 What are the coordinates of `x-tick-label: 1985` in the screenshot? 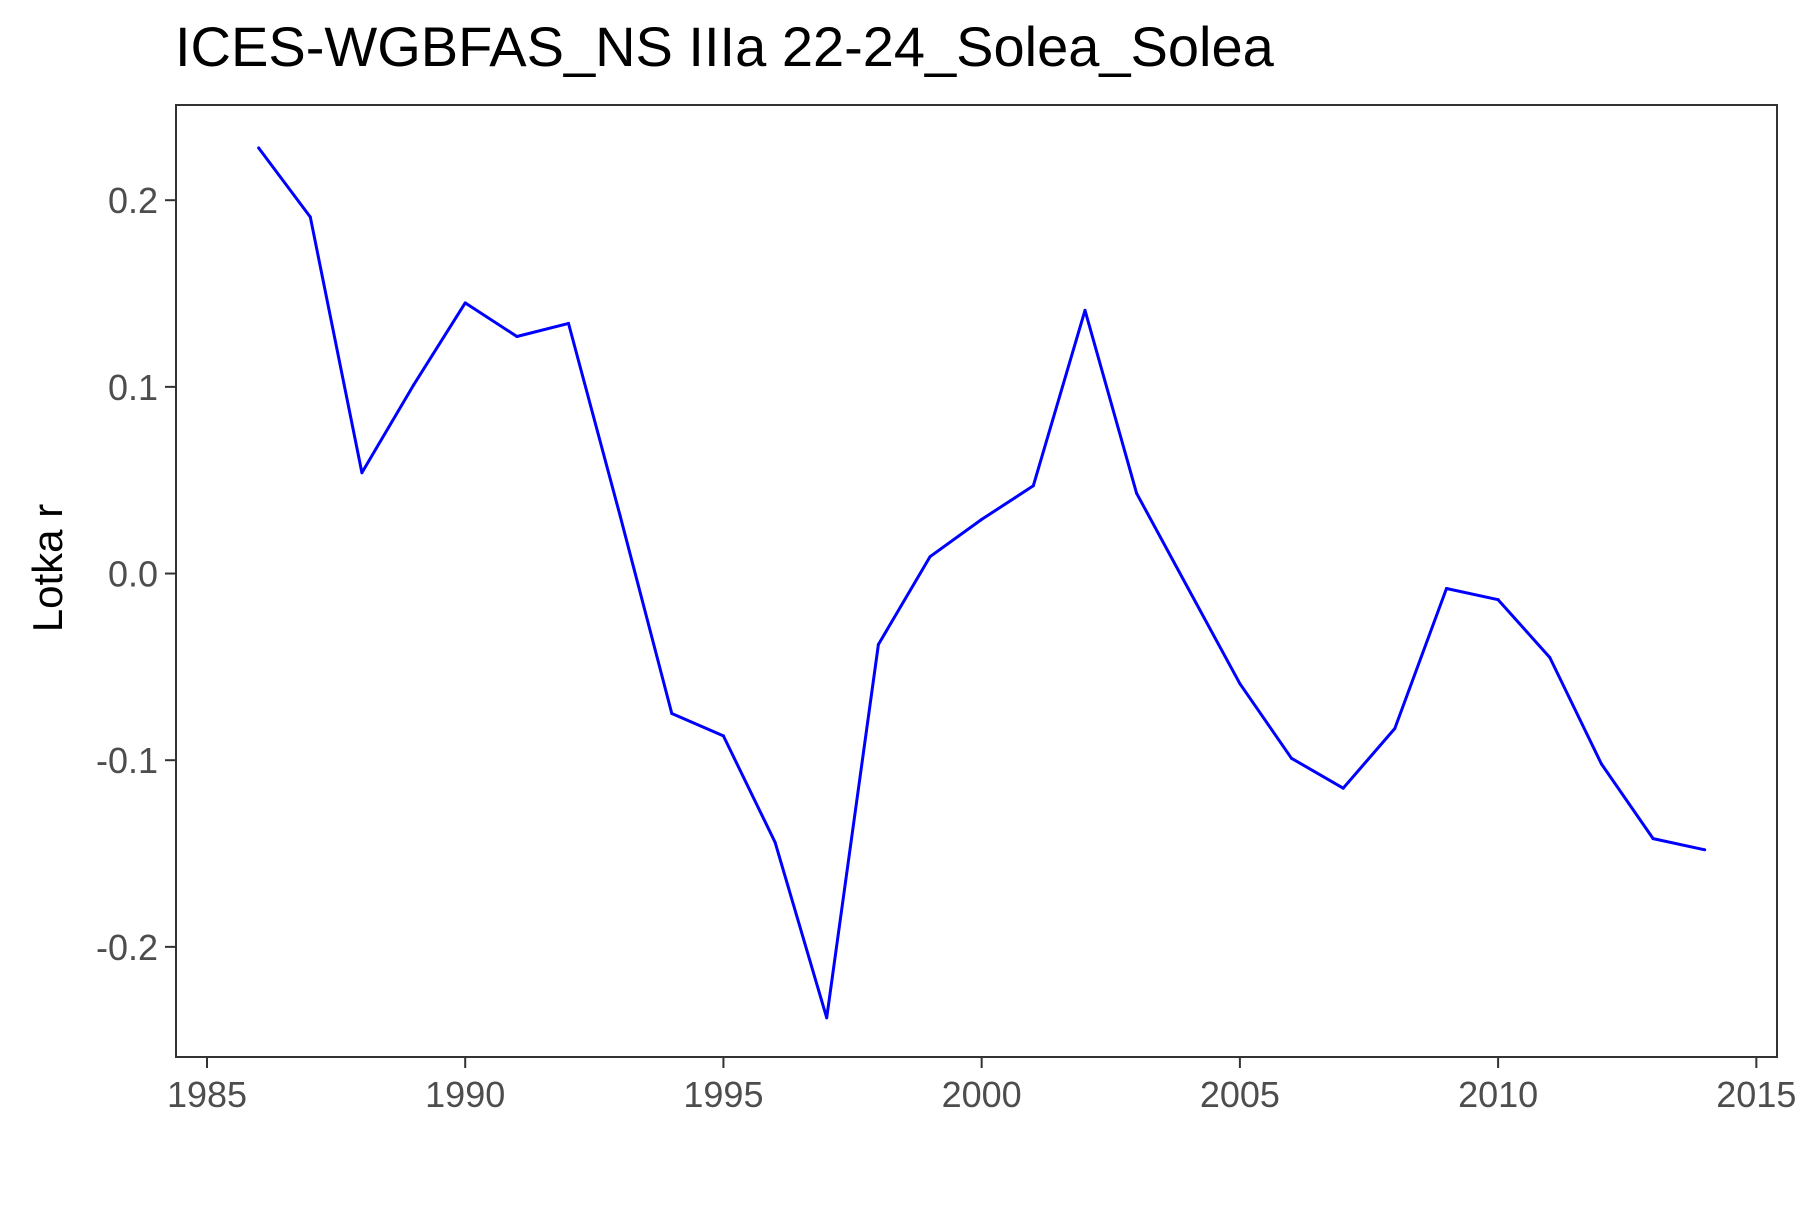 It's located at (207, 1094).